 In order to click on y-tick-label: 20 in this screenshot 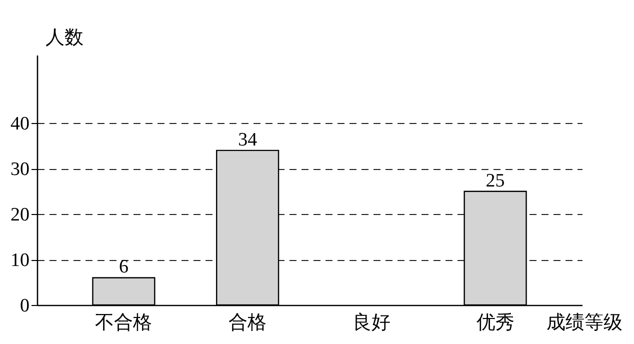, I will do `click(20, 215)`.